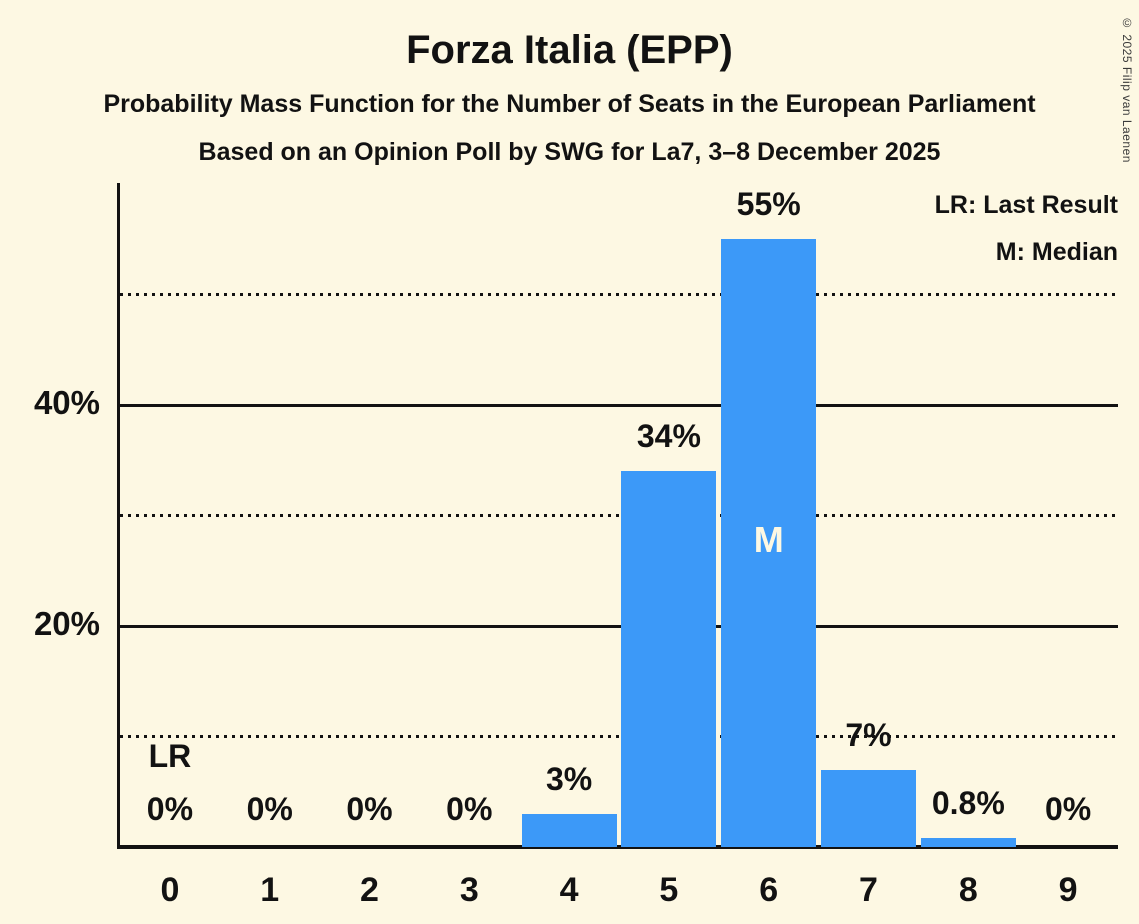 The image size is (1139, 924). Describe the element at coordinates (768, 540) in the screenshot. I see `median-marker: M` at that location.